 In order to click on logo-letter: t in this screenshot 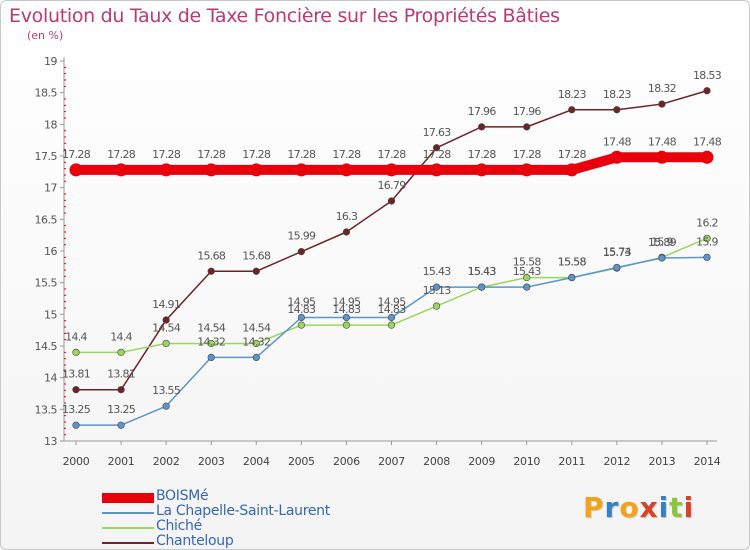, I will do `click(676, 507)`.